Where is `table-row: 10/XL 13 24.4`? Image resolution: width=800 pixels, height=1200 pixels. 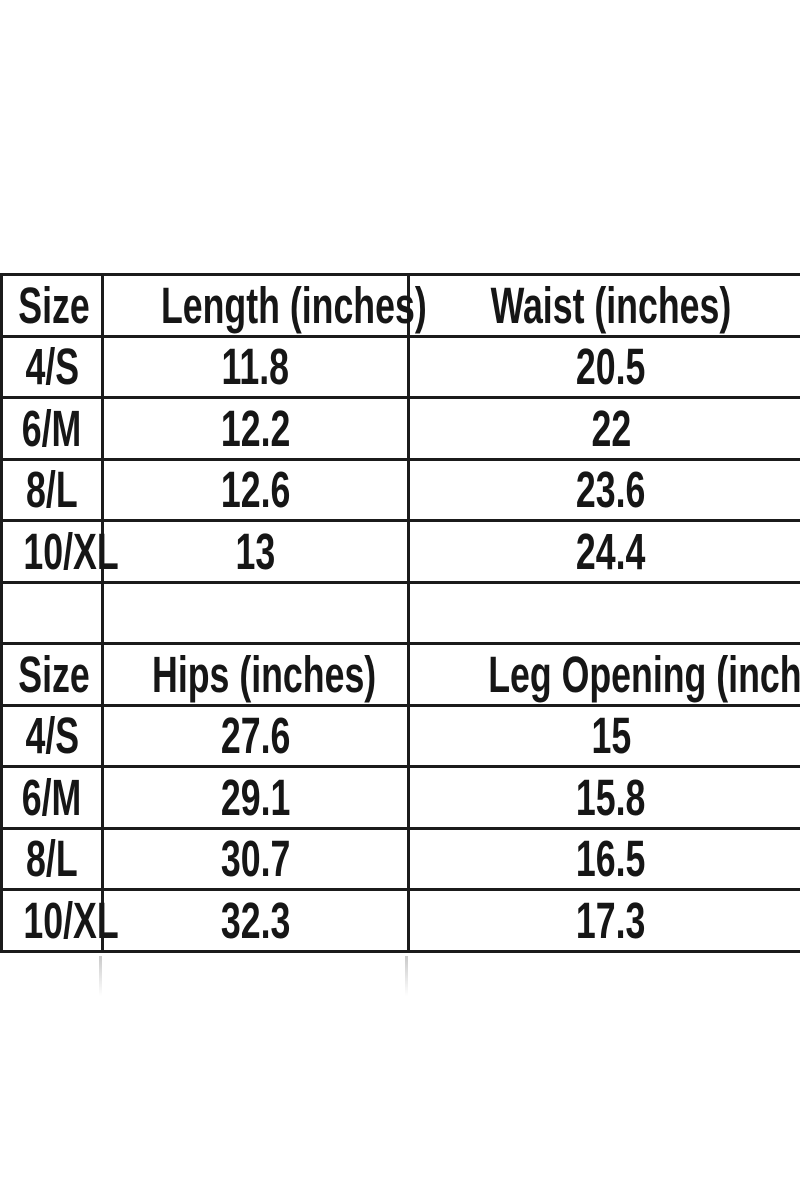 table-row: 10/XL 13 24.4 is located at coordinates (400, 551).